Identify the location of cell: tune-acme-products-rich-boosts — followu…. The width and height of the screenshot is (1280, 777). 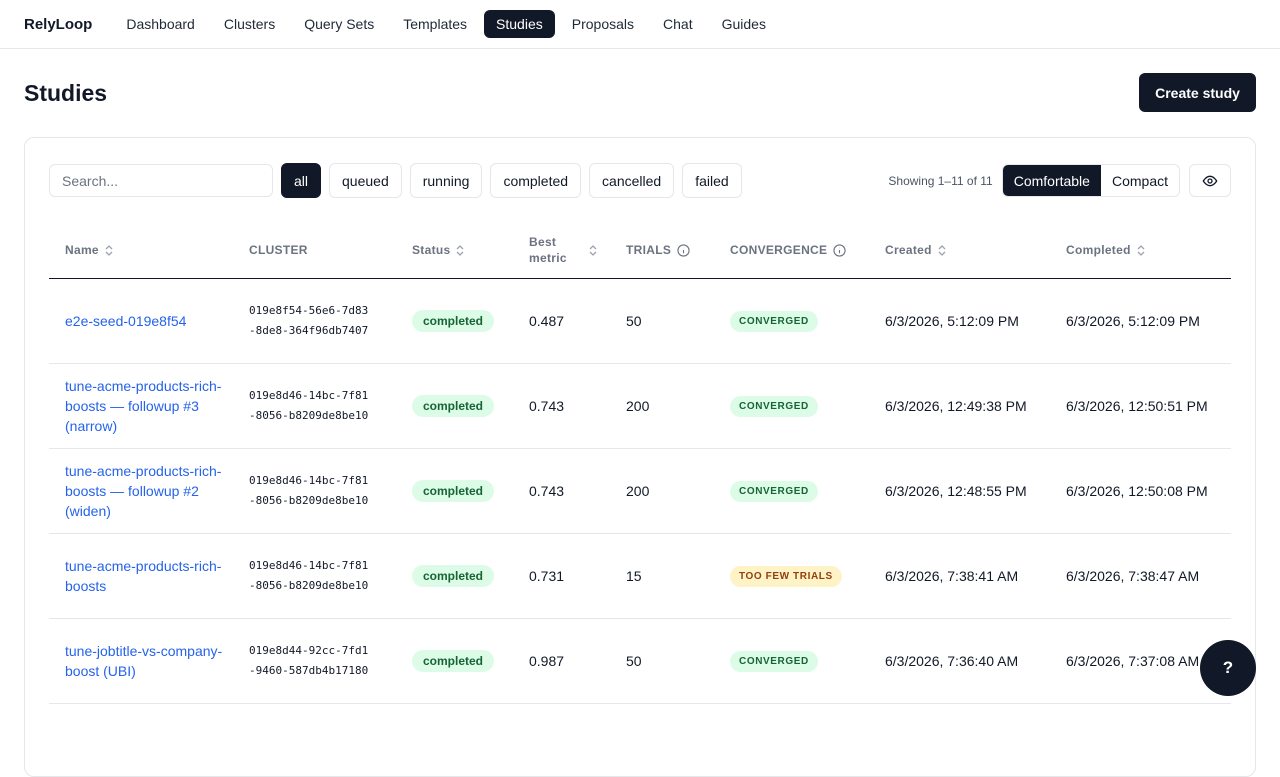
(145, 406).